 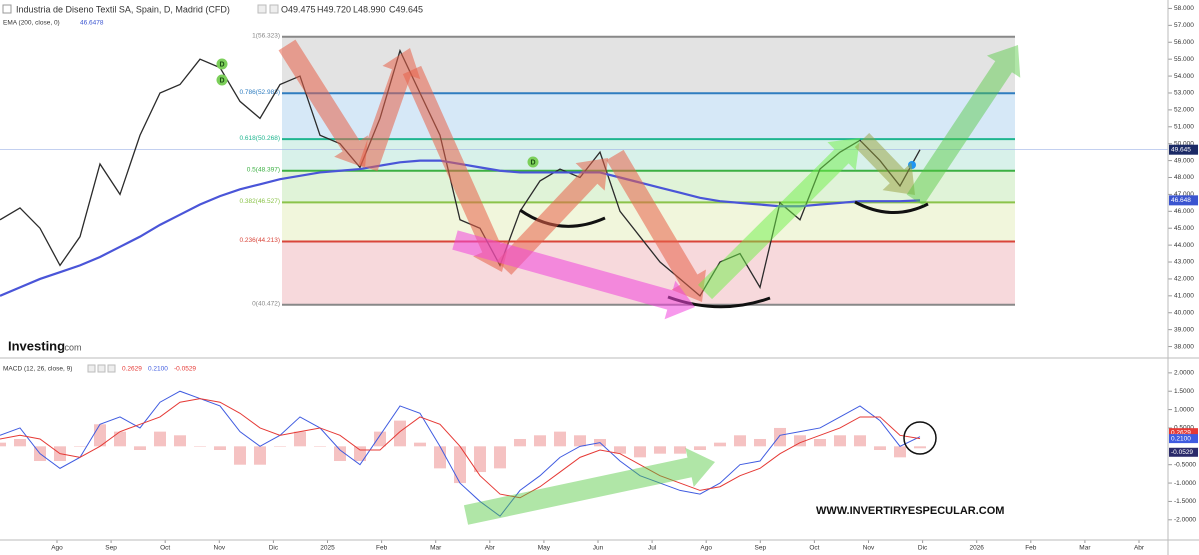 I want to click on y-tick-label: 49.000, so click(x=1184, y=160).